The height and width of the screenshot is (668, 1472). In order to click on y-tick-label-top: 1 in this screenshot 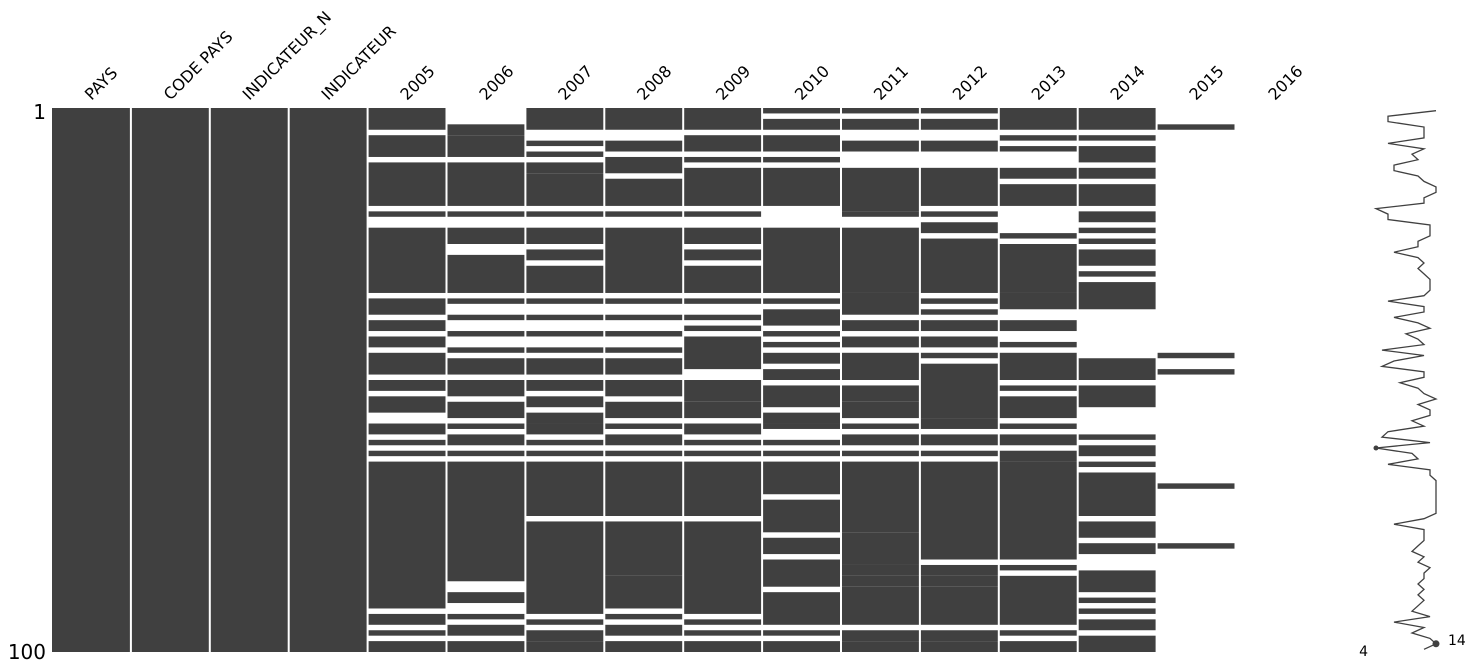, I will do `click(39, 112)`.